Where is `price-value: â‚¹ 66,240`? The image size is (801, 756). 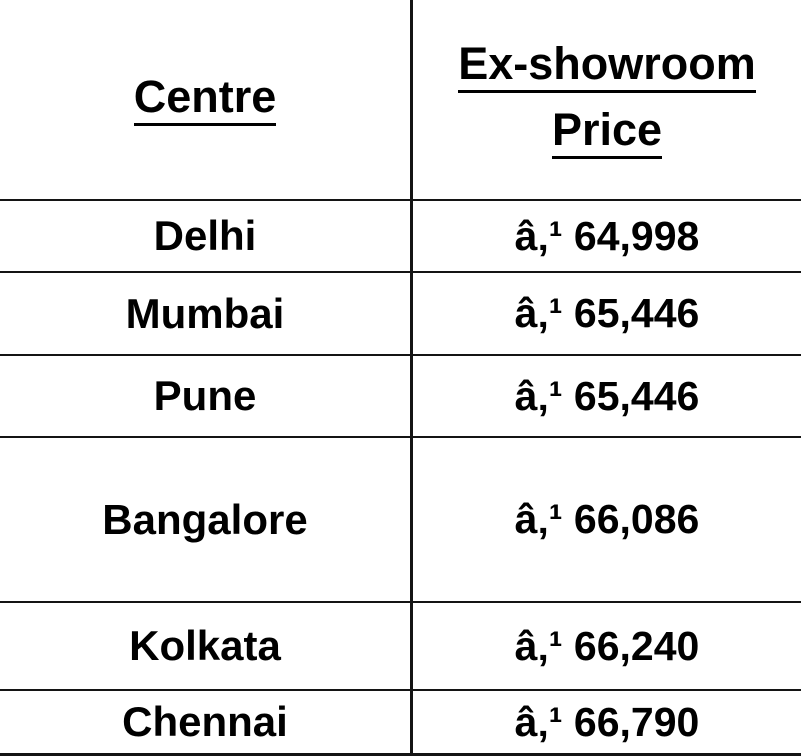
price-value: â‚¹ 66,240 is located at coordinates (607, 645).